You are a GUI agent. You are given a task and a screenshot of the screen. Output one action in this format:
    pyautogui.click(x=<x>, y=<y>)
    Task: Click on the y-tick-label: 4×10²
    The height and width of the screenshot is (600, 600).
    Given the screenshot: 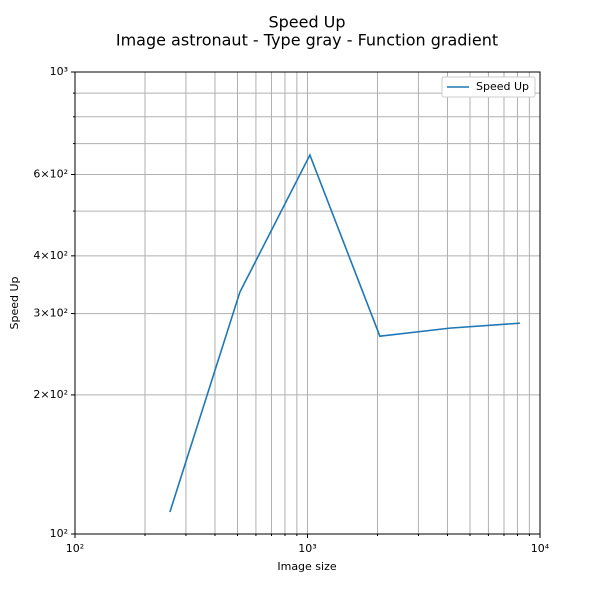 What is the action you would take?
    pyautogui.click(x=50, y=255)
    